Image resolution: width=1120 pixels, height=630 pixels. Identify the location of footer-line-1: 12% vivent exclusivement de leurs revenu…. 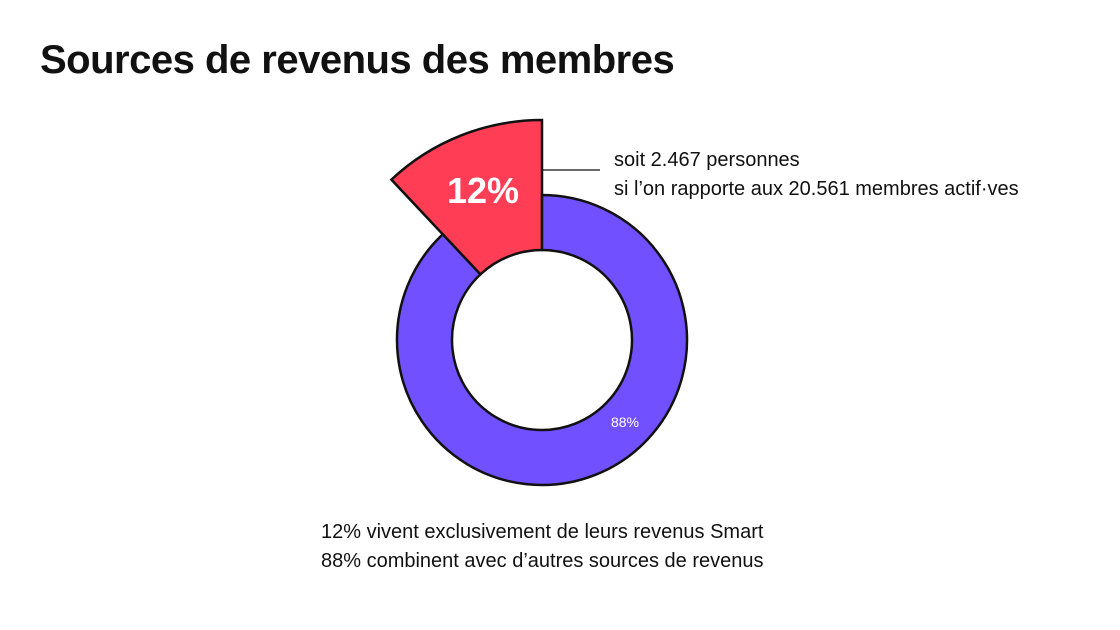
(542, 532).